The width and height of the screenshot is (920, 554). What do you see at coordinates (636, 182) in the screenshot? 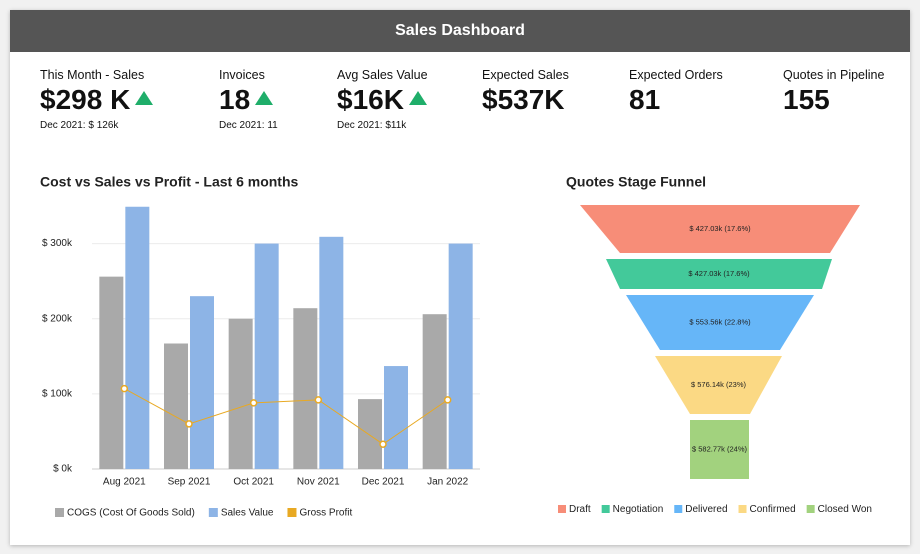
I see `chart-title: Quotes Stage Funnel` at bounding box center [636, 182].